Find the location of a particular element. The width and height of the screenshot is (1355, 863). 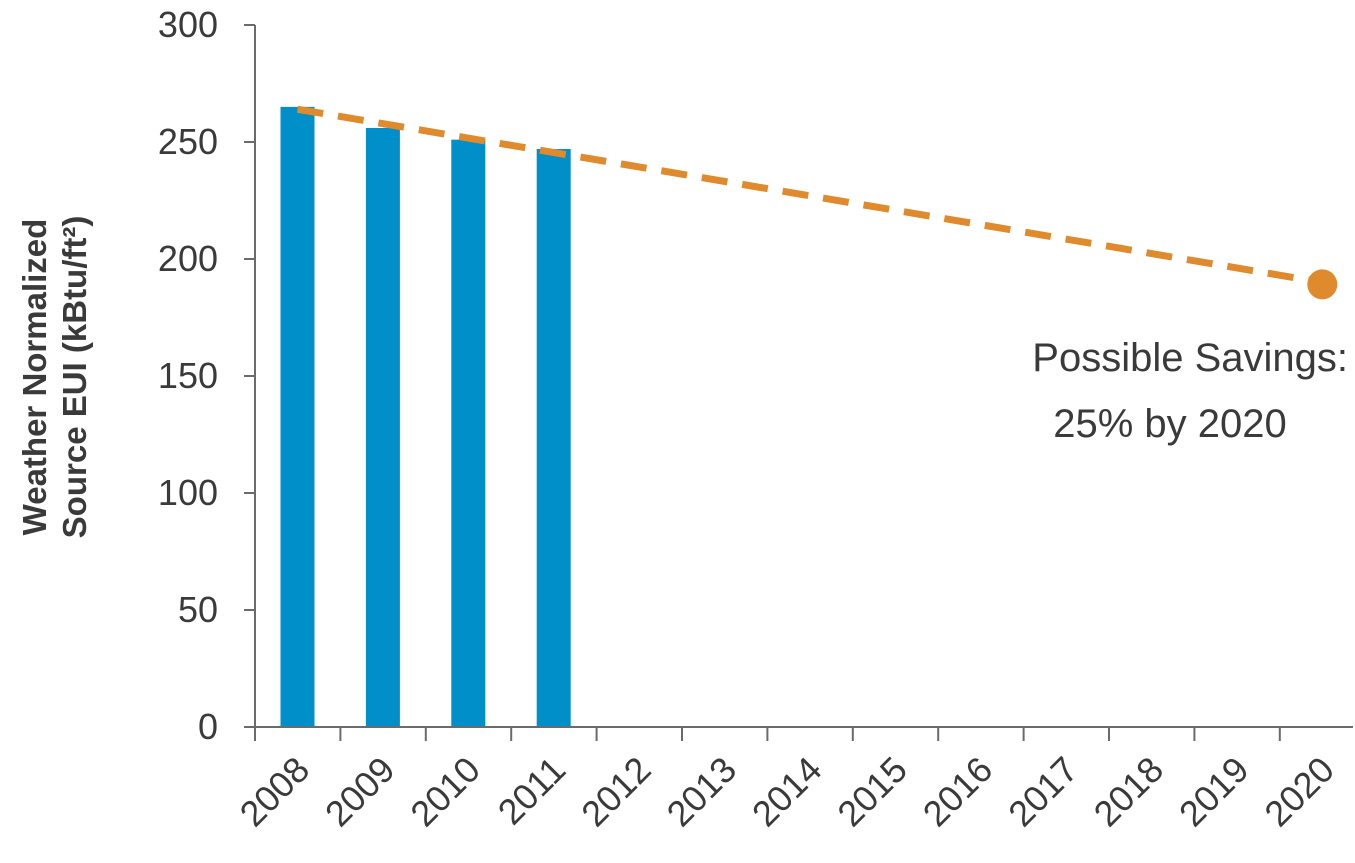

y-tick-label: 300 is located at coordinates (188, 24).